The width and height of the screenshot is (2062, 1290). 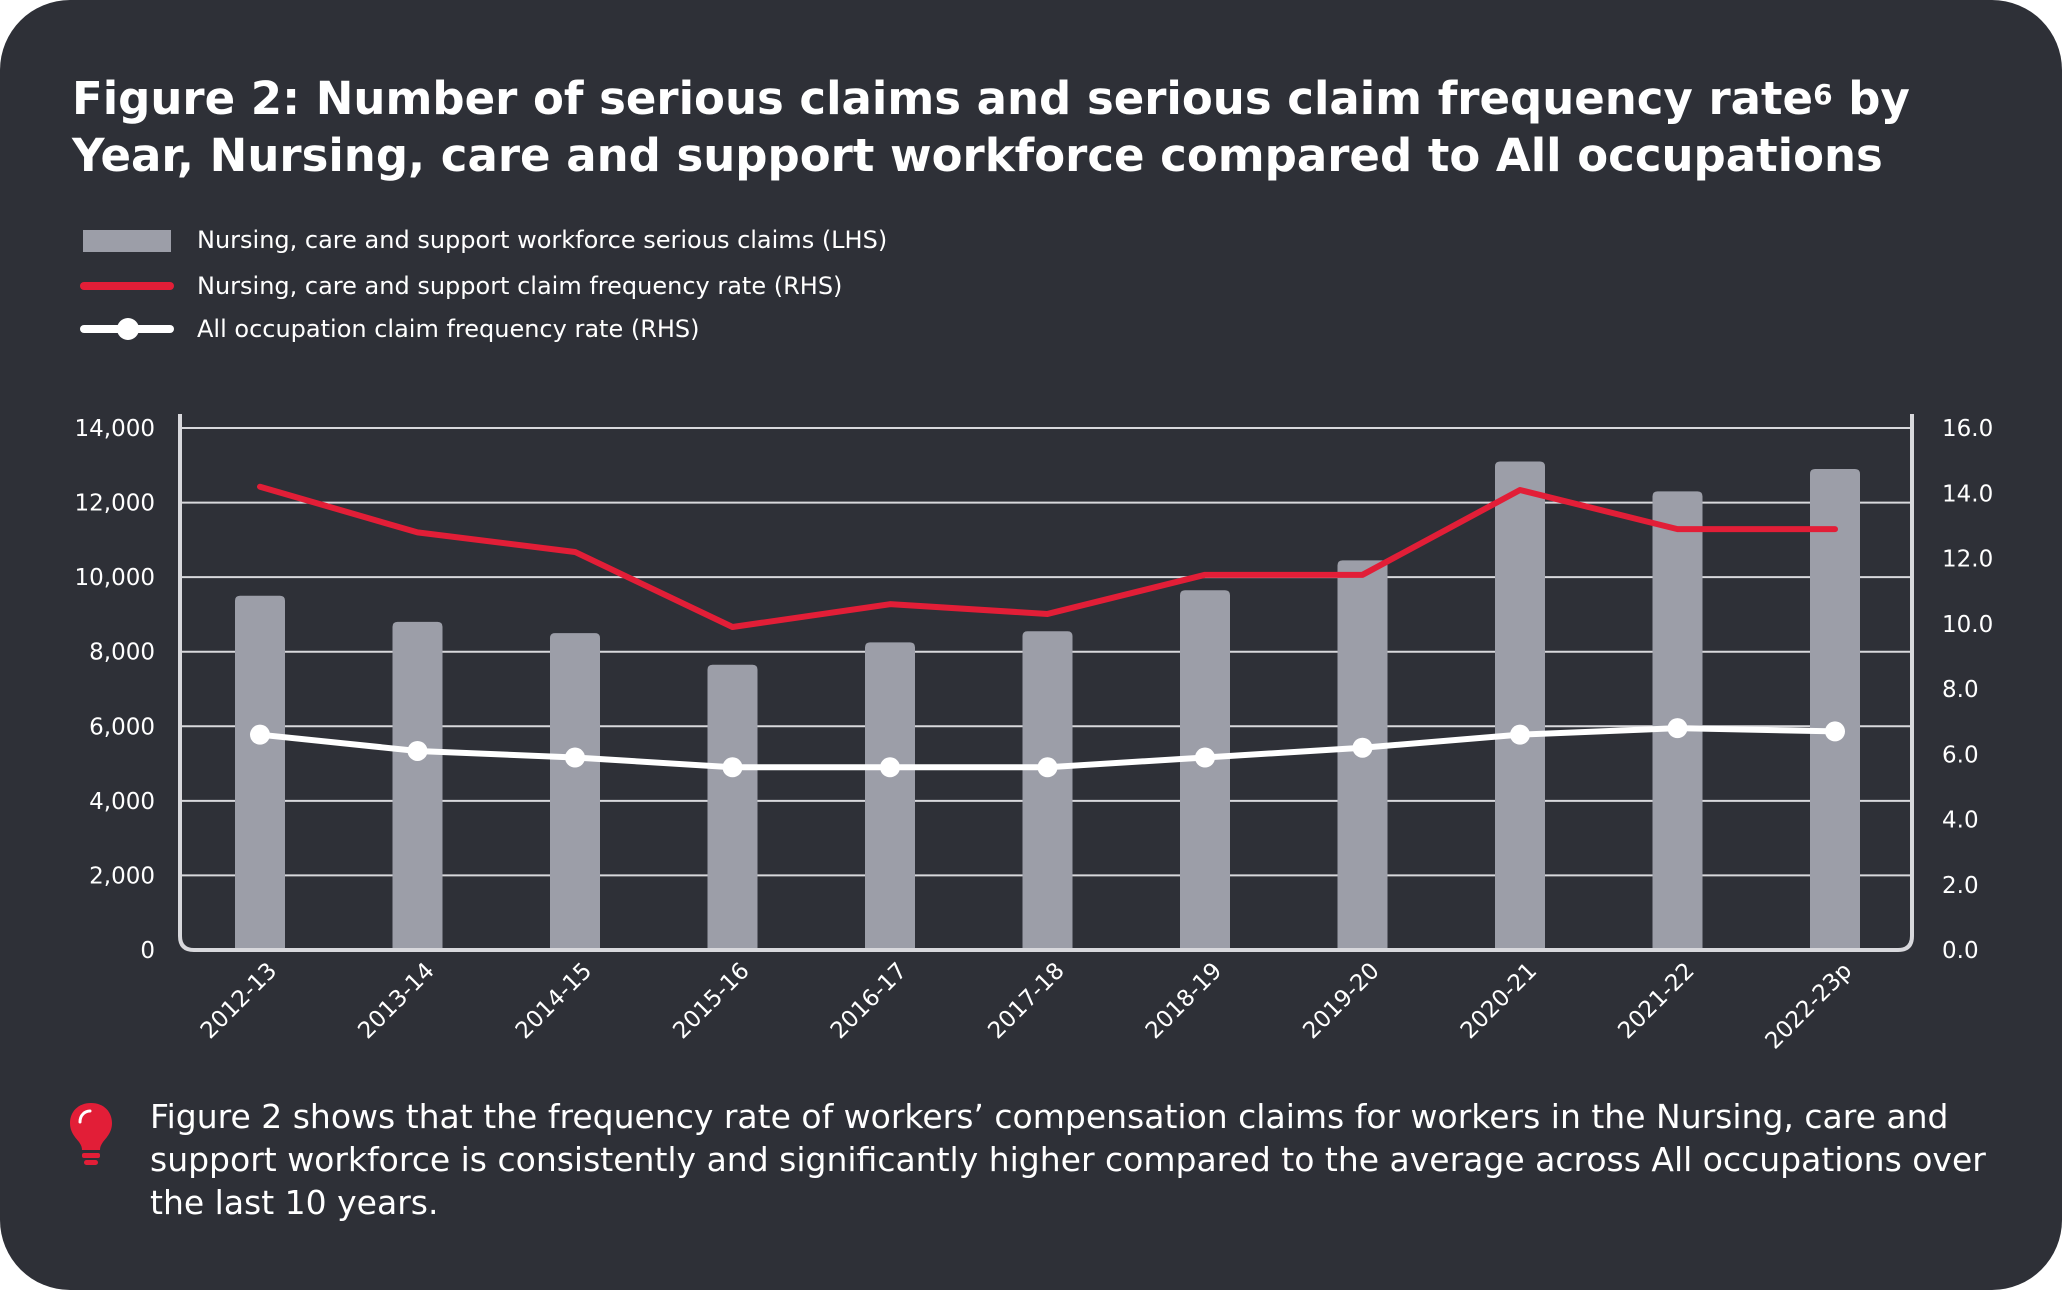 I want to click on title-footnote-marker: 6, so click(x=1823, y=94).